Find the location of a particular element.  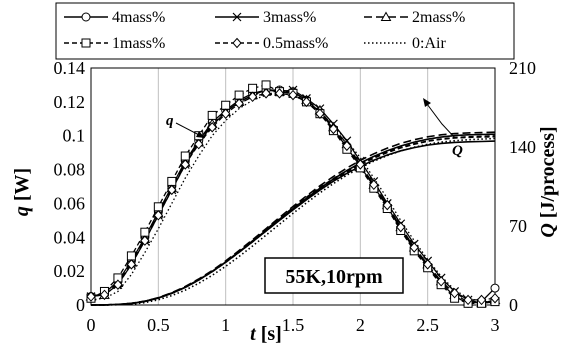

x-axis-label: t [s] is located at coordinates (266, 334).